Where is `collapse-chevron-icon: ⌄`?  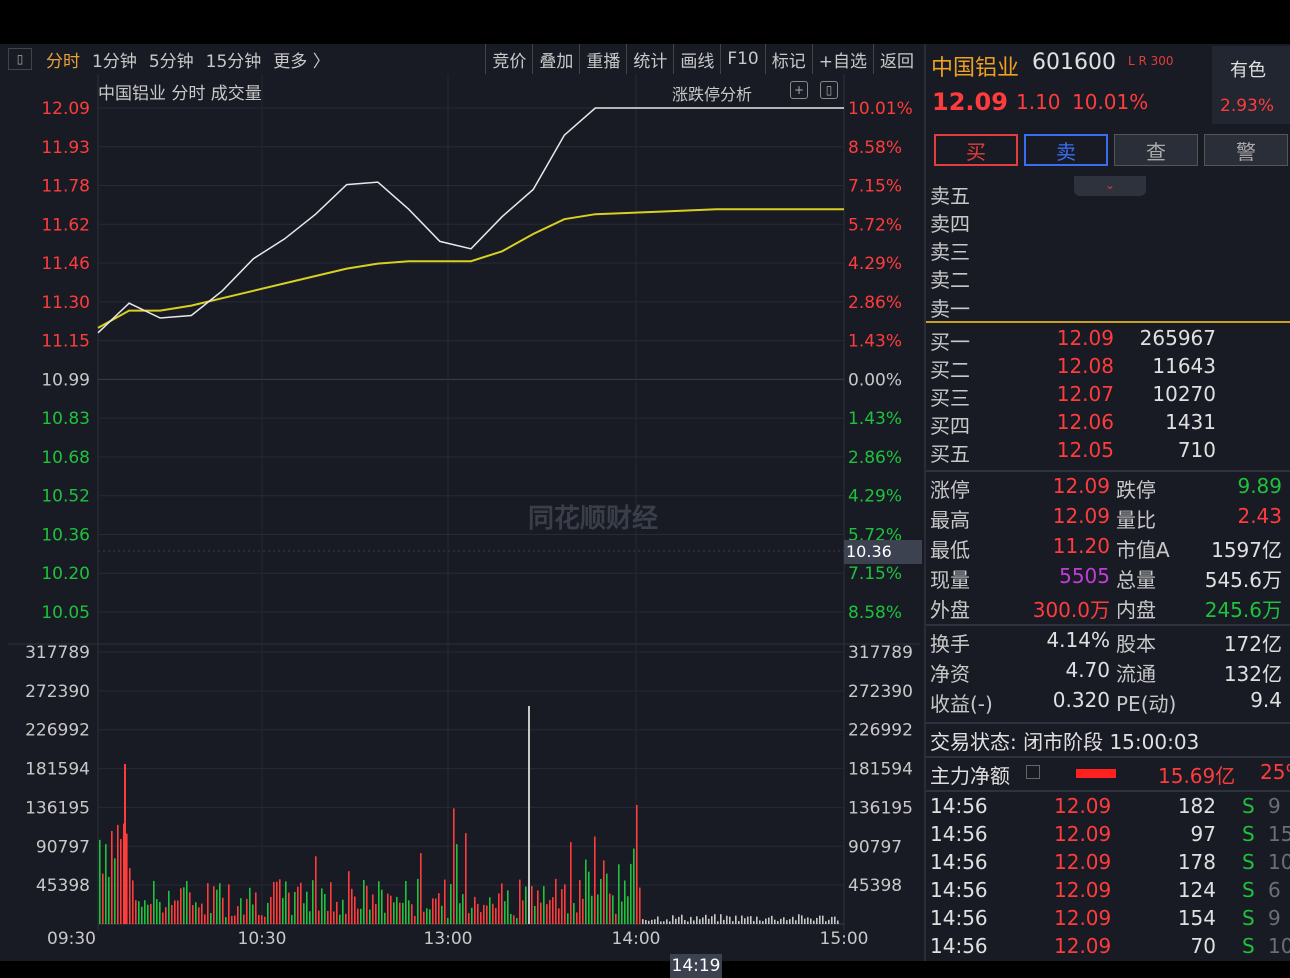
collapse-chevron-icon: ⌄ is located at coordinates (1110, 186).